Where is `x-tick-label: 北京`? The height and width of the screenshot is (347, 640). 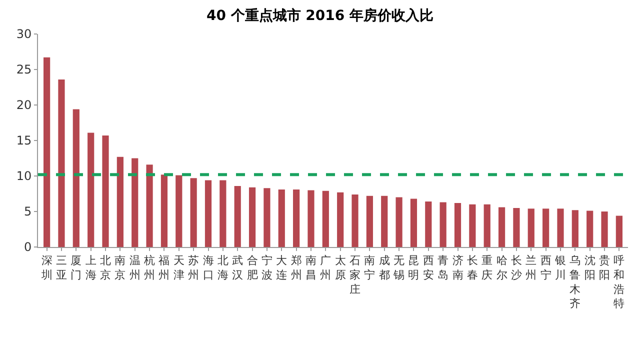
x-tick-label: 北京 is located at coordinates (106, 268).